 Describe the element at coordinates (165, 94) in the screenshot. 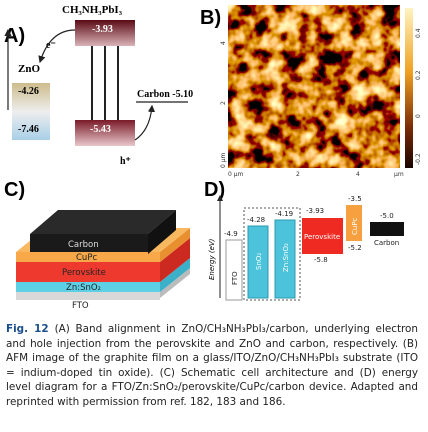

I see `carbon-label: Carbon -5.10` at that location.